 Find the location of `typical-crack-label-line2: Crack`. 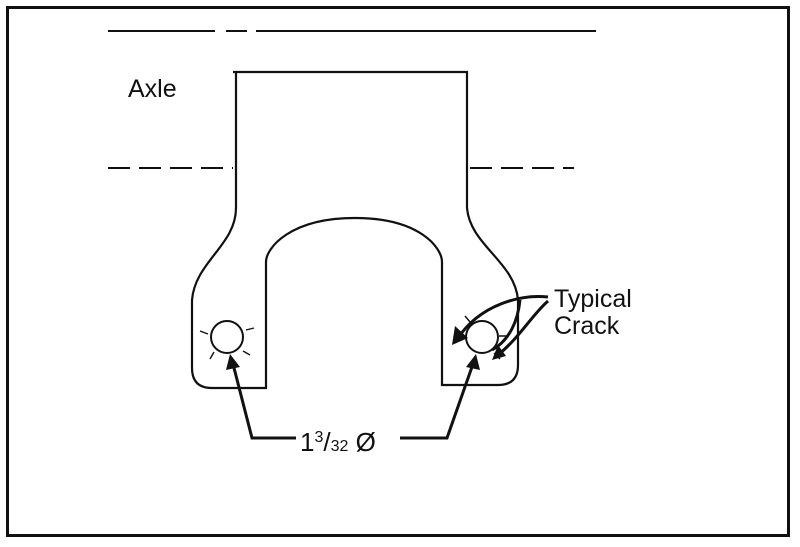

typical-crack-label-line2: Crack is located at coordinates (587, 326).